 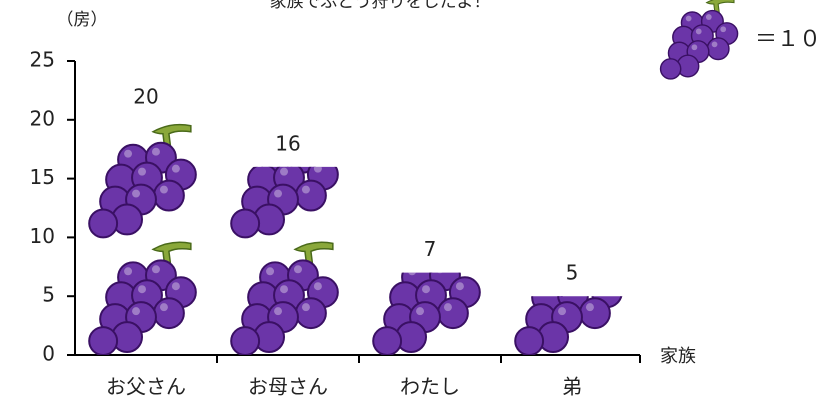 I want to click on value-label: 16, so click(x=287, y=143).